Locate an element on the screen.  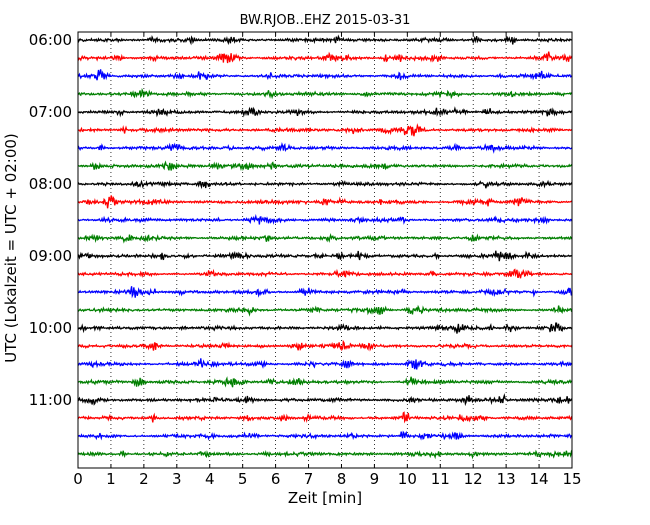
x-tick-label: 3 is located at coordinates (177, 479).